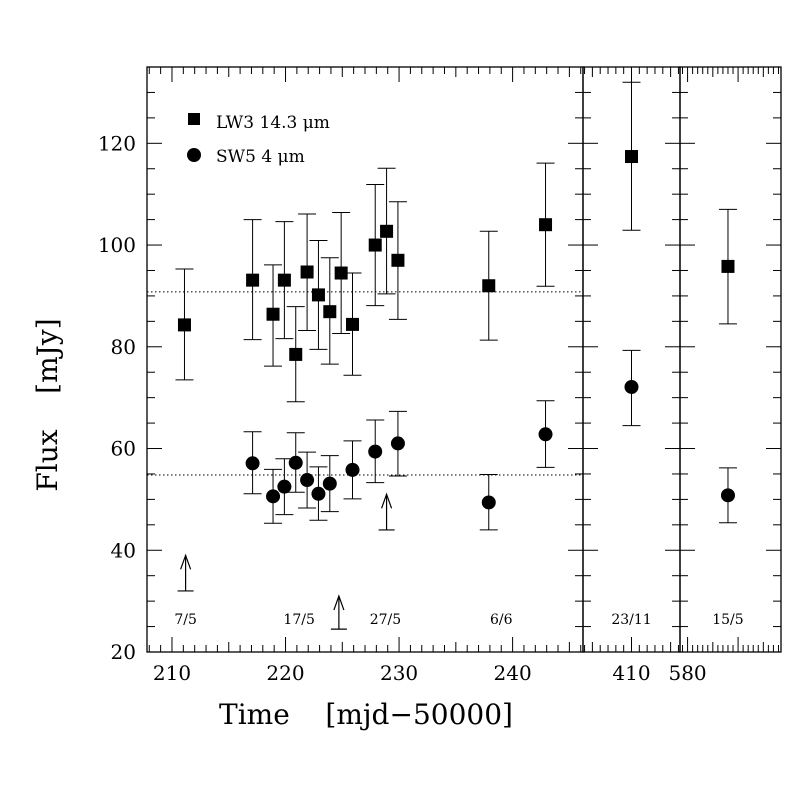 This screenshot has height=797, width=797. Describe the element at coordinates (194, 119) in the screenshot. I see `legend-square-marker` at that location.